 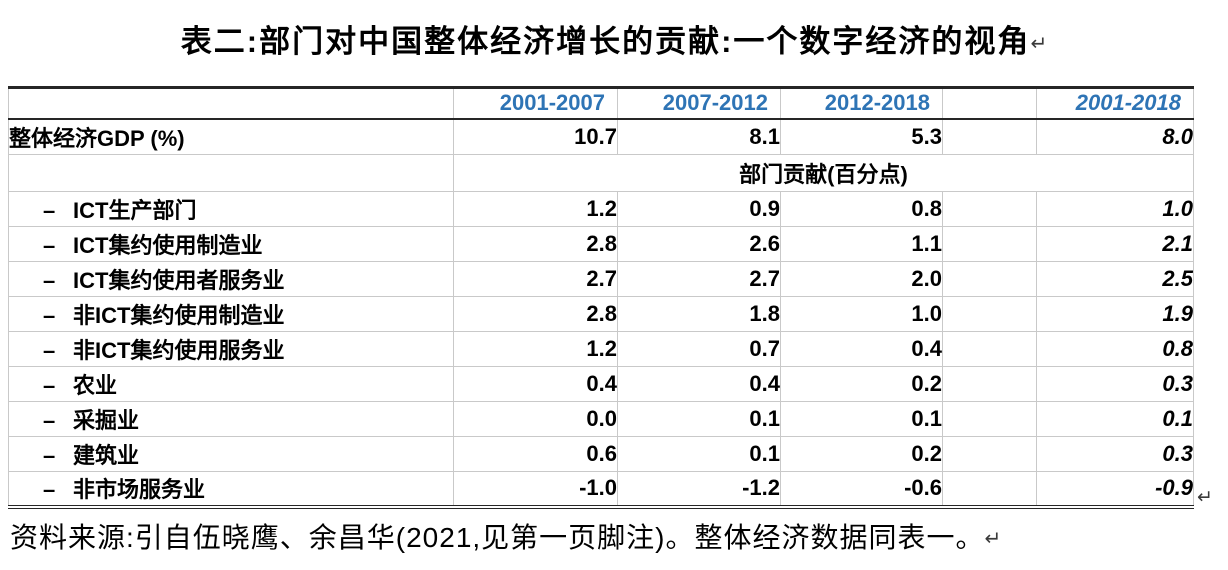 I want to click on value-cell: -0.6, so click(x=861, y=490).